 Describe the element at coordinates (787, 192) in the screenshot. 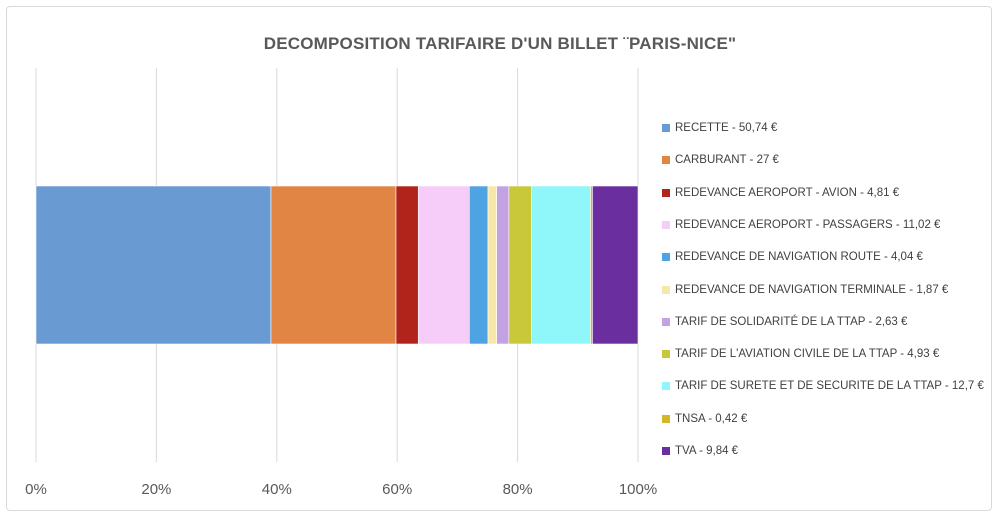

I see `legend-label: REDEVANCE AEROPORT - AVION - 4,81 €` at that location.